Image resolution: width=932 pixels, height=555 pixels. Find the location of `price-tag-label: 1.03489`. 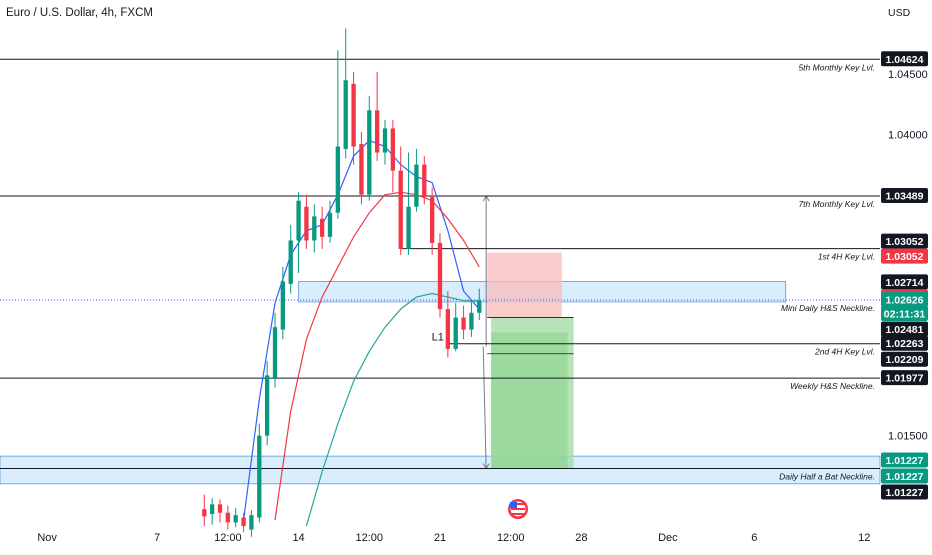

price-tag-label: 1.03489 is located at coordinates (905, 197).